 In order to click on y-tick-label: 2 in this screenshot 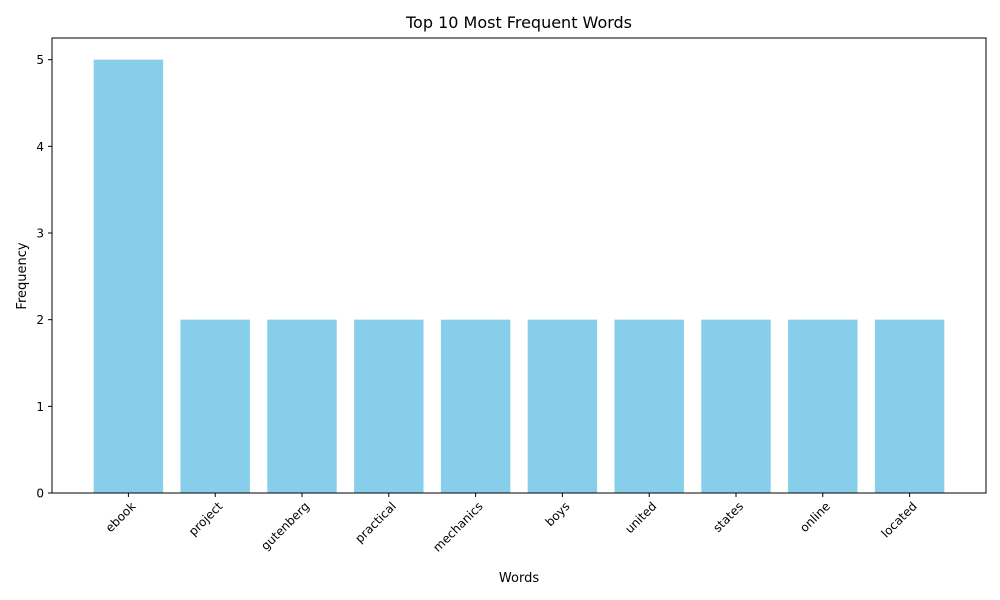, I will do `click(40, 320)`.